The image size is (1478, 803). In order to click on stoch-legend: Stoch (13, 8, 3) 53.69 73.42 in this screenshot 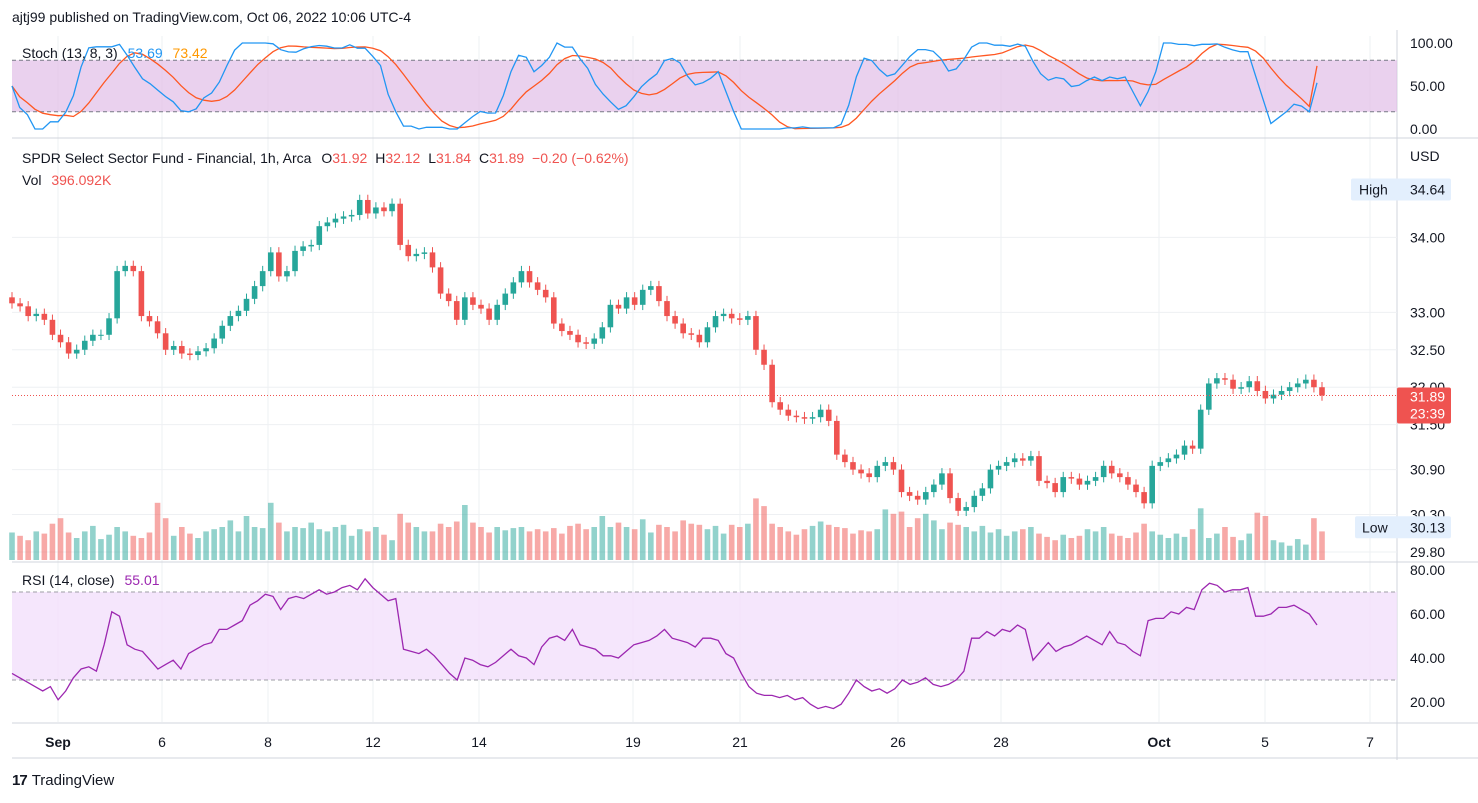, I will do `click(115, 53)`.